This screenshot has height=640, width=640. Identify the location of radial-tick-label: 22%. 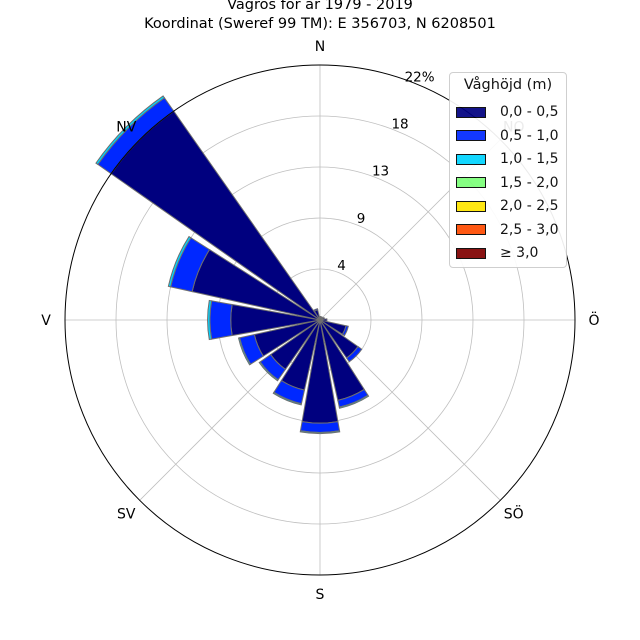
(420, 77).